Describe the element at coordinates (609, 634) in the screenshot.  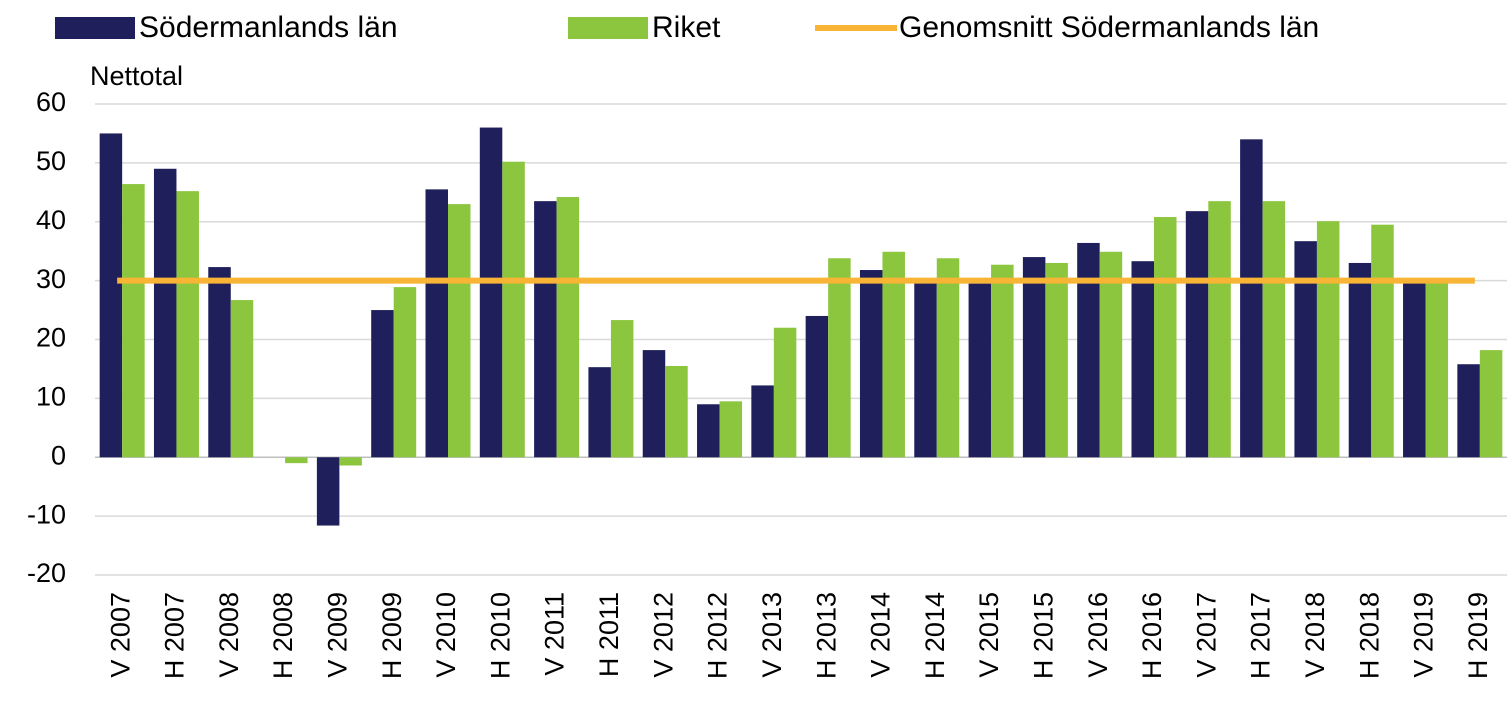
I see `x-tick-label: H 2011` at that location.